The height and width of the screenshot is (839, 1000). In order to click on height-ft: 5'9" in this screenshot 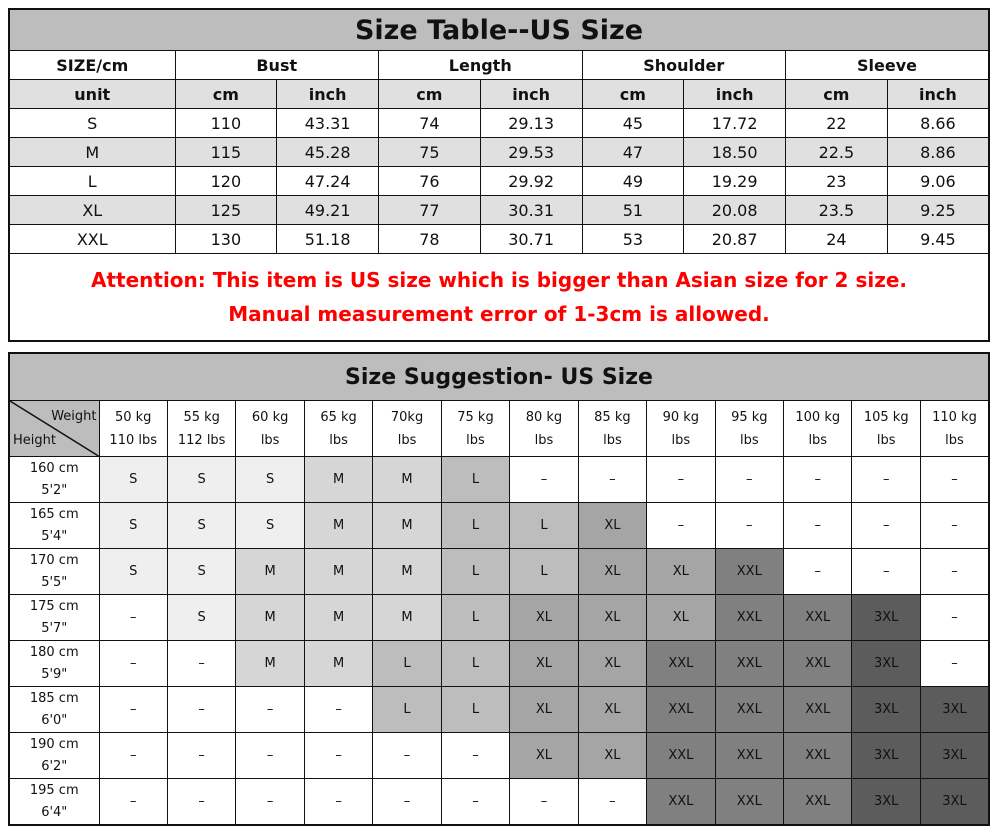, I will do `click(54, 674)`.